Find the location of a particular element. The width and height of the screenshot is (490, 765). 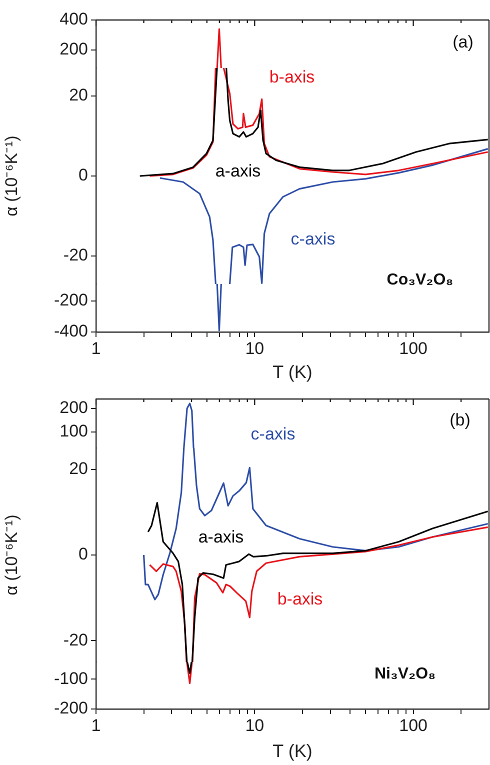

annotation: Co₃V₂O₈ is located at coordinates (420, 279).